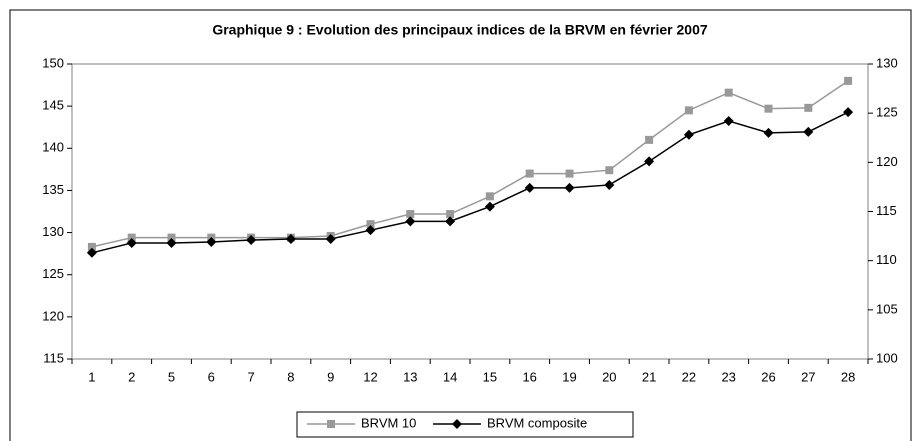 This screenshot has height=441, width=921. What do you see at coordinates (53, 231) in the screenshot?
I see `y-tick-label: 130` at bounding box center [53, 231].